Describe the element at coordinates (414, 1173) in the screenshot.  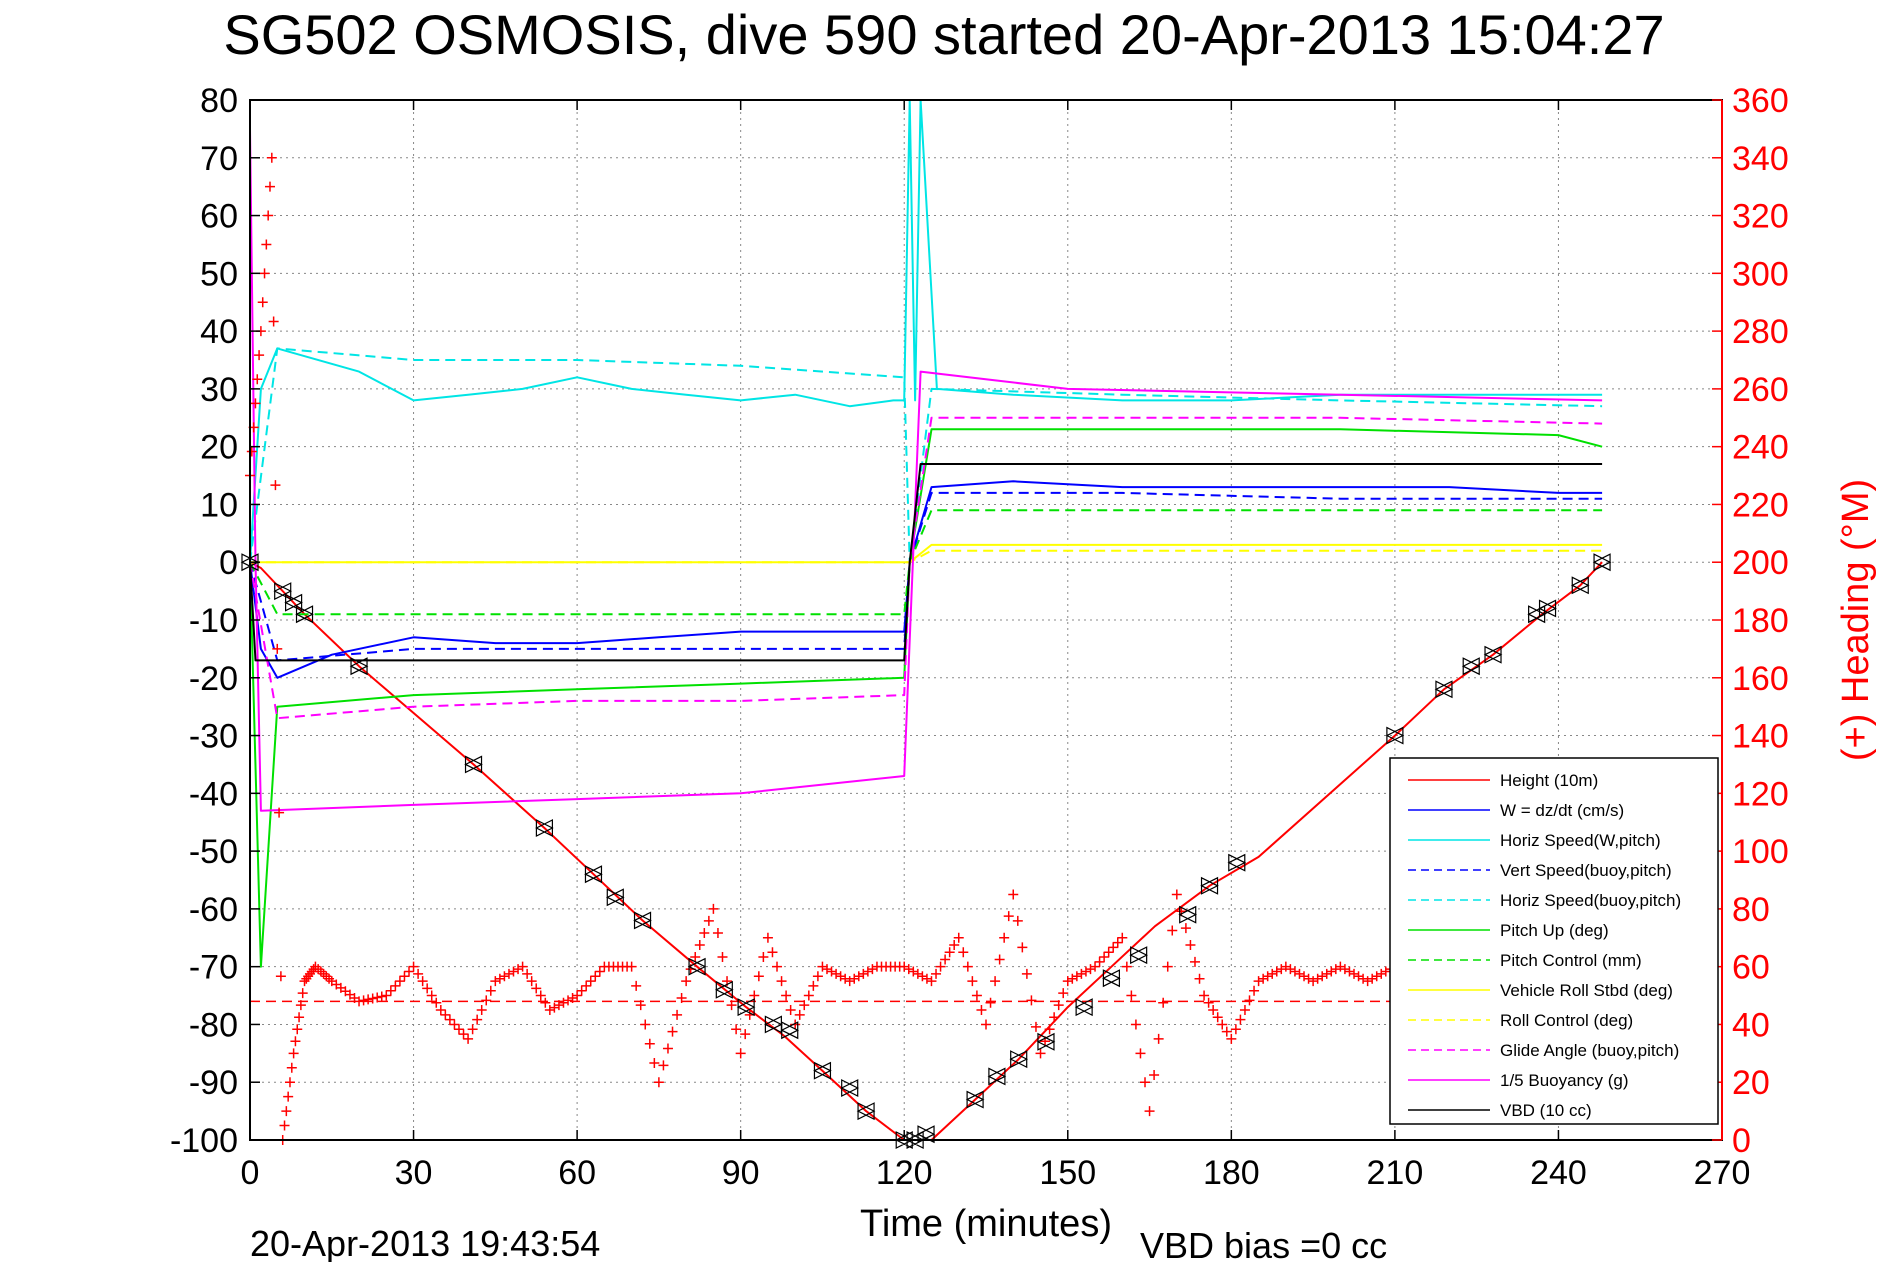
I see `x-tick-label: 30` at that location.